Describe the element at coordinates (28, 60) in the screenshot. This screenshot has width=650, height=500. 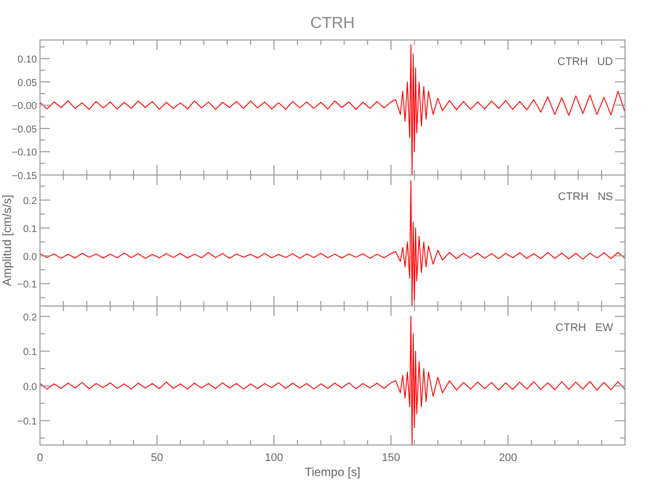
I see `y-tick-label: 0.10` at that location.